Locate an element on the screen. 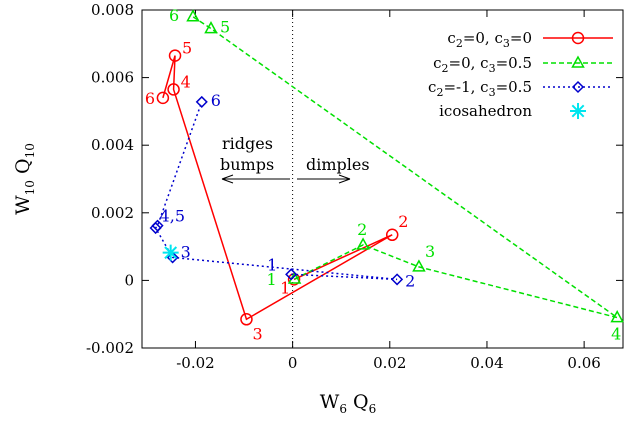 This screenshot has height=421, width=633. x-tick-label: -0.02 is located at coordinates (195, 363).